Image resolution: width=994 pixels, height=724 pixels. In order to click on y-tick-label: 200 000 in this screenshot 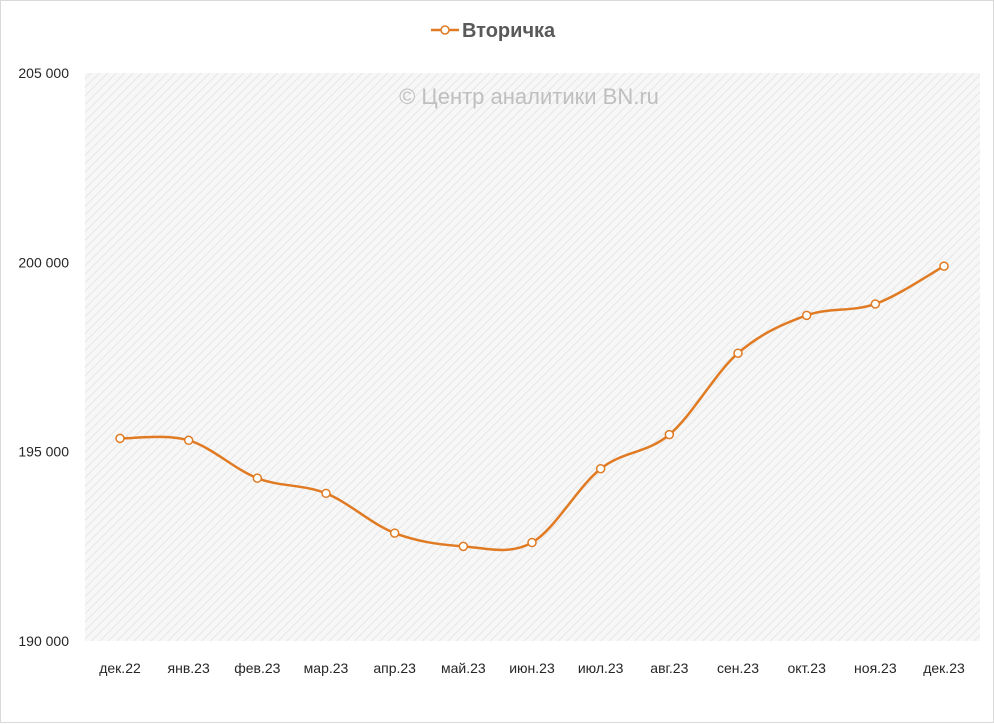, I will do `click(43, 262)`.